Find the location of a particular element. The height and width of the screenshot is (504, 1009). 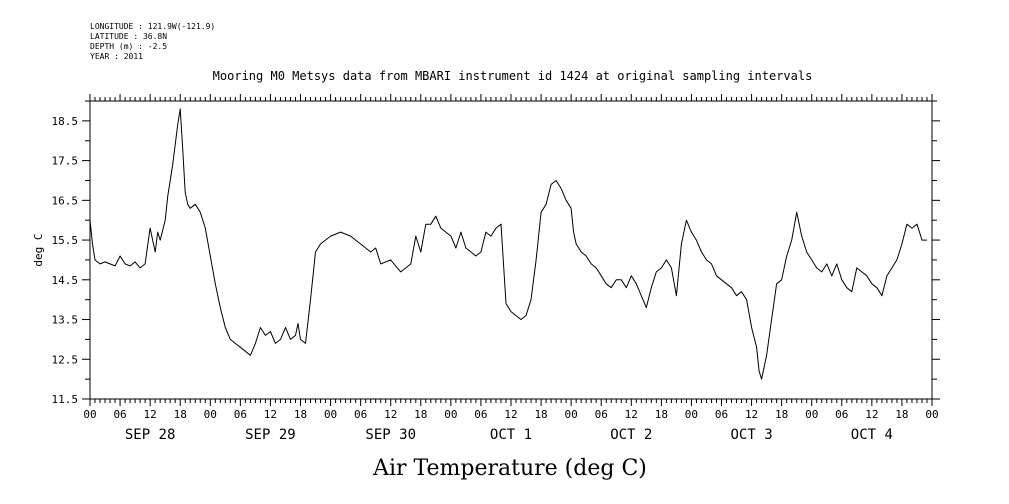

x-axis-title: Air Temperature (deg C) is located at coordinates (509, 468).